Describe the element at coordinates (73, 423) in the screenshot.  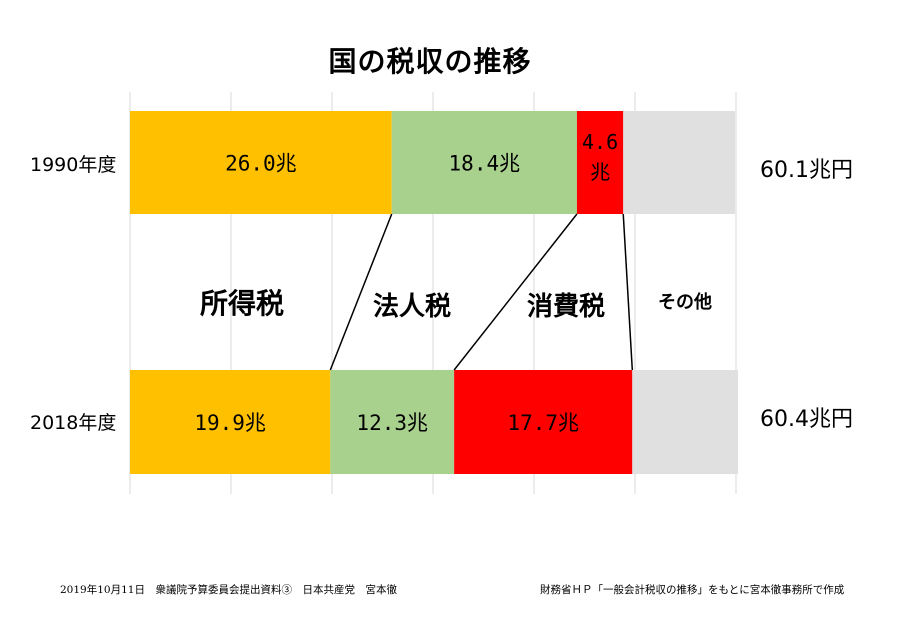
I see `row-label-2018: 2018年度` at that location.